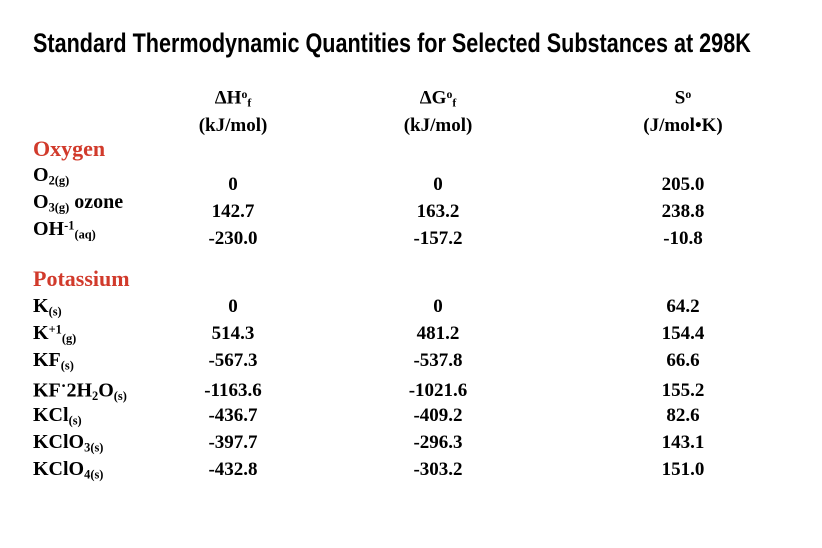 The width and height of the screenshot is (822, 548). Describe the element at coordinates (233, 360) in the screenshot. I see `enthalpy-value: -567.3` at that location.